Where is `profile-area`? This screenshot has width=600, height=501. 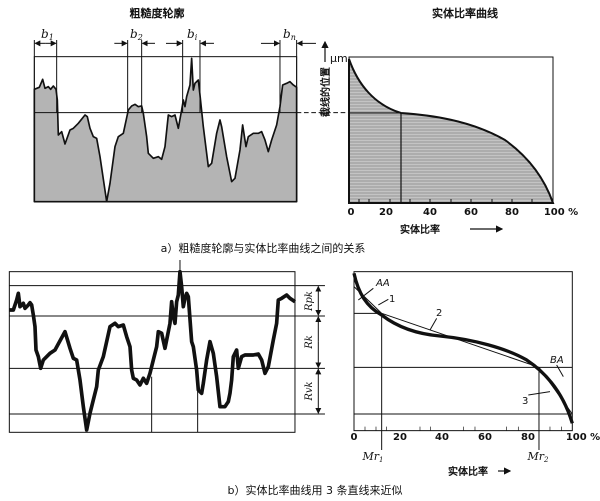
profile-area is located at coordinates (165, 130).